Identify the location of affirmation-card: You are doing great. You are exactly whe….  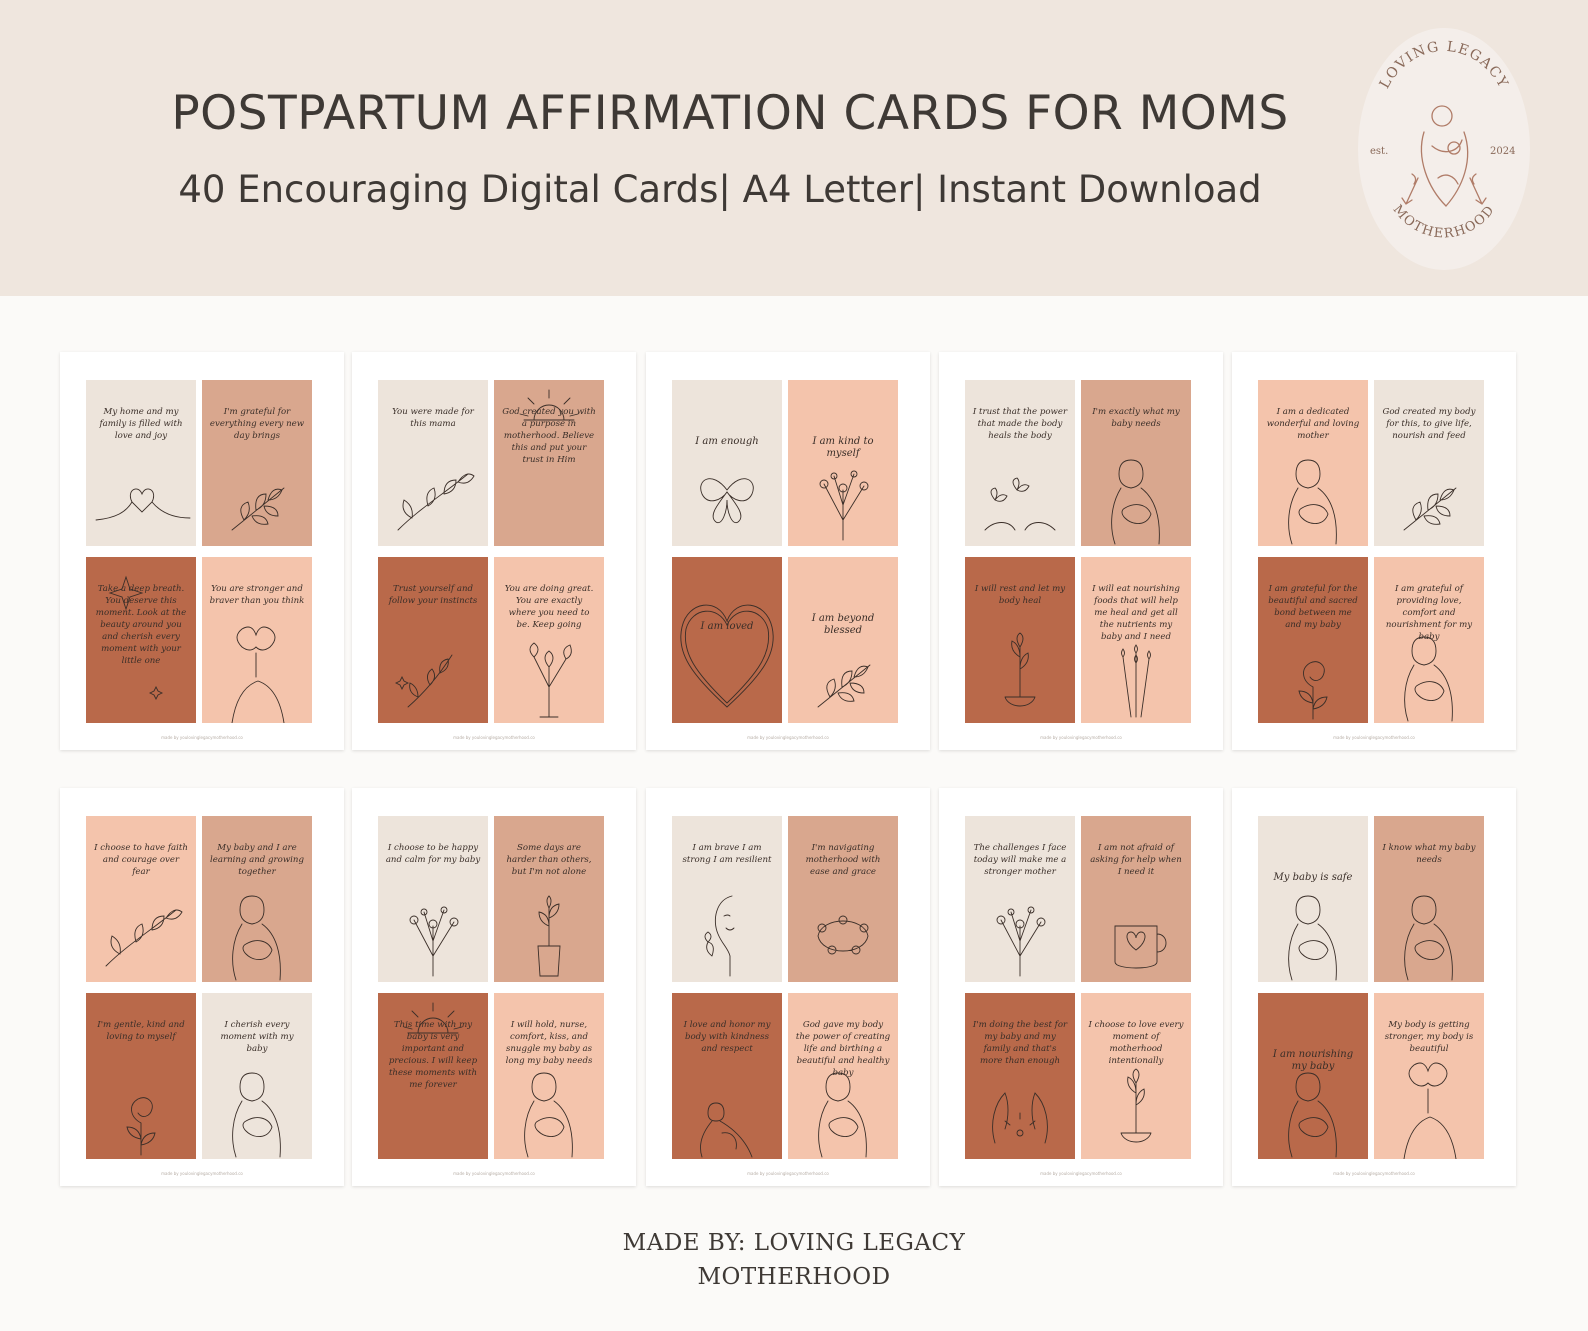
(549, 640).